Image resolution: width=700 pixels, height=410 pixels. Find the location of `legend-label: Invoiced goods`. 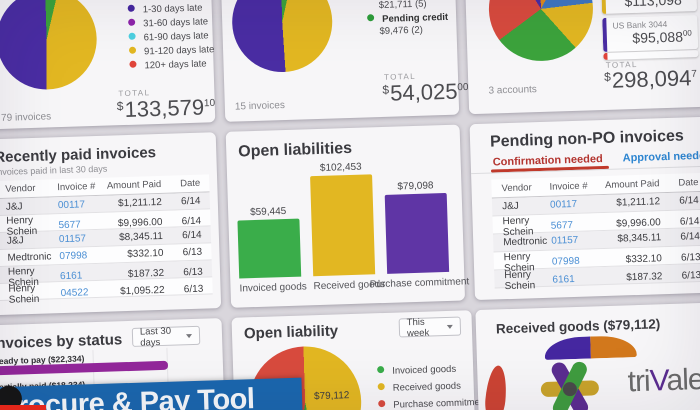

legend-label: Invoiced goods is located at coordinates (424, 370).